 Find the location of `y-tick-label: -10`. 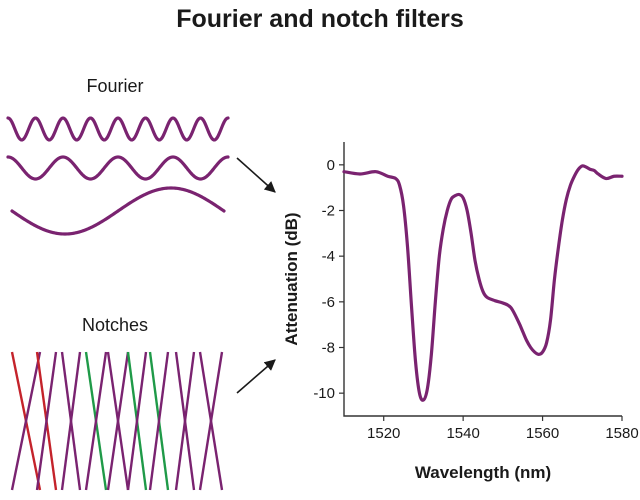

y-tick-label: -10 is located at coordinates (324, 393).